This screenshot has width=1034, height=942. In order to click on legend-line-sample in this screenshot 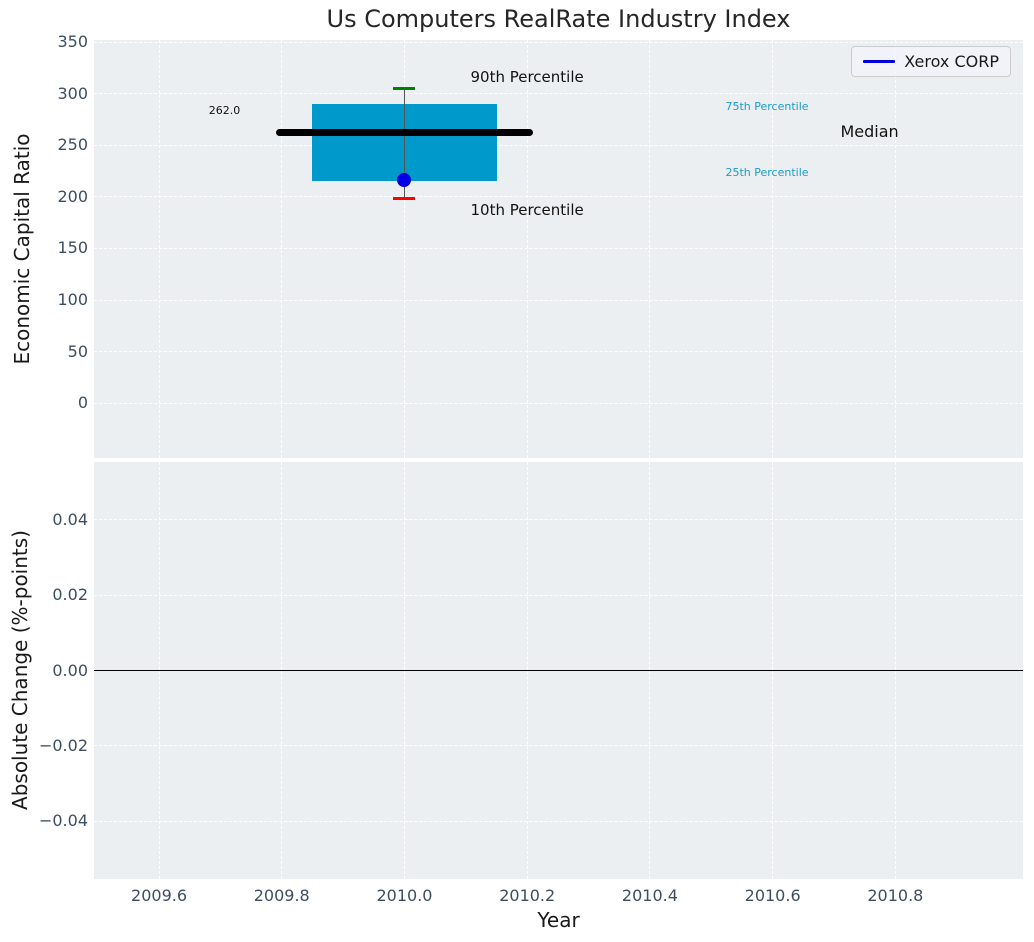, I will do `click(879, 61)`.